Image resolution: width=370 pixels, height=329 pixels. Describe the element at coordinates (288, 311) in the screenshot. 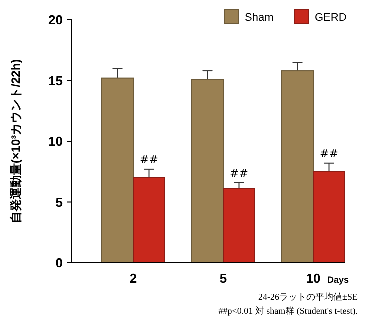

I see `text: ##p<0.01 対 sham群 (Student's t-test).` at that location.